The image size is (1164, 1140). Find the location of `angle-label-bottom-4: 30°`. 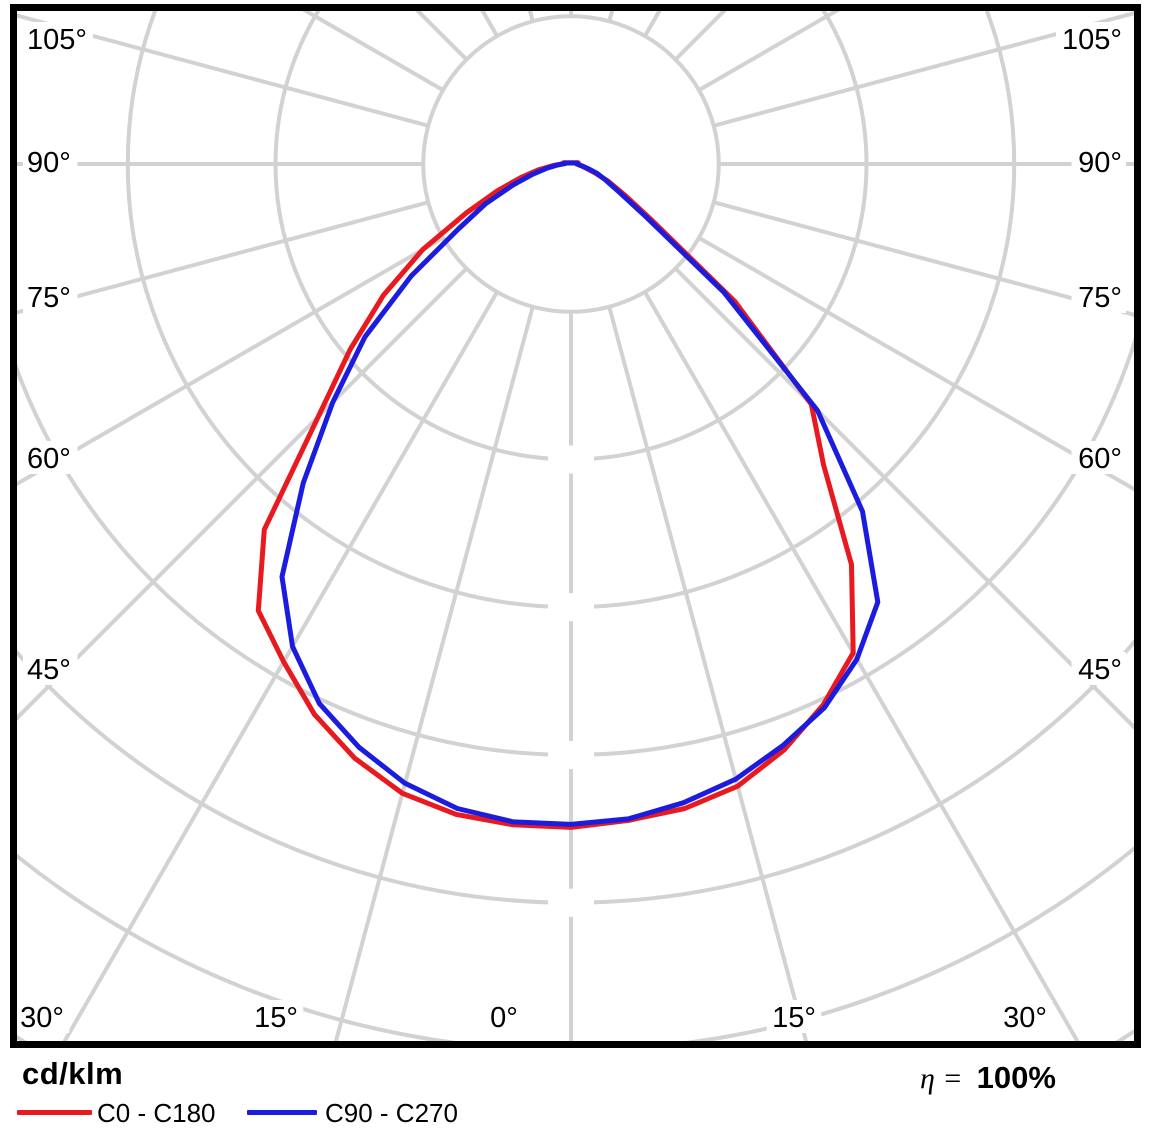

angle-label-bottom-4: 30° is located at coordinates (1025, 1018).